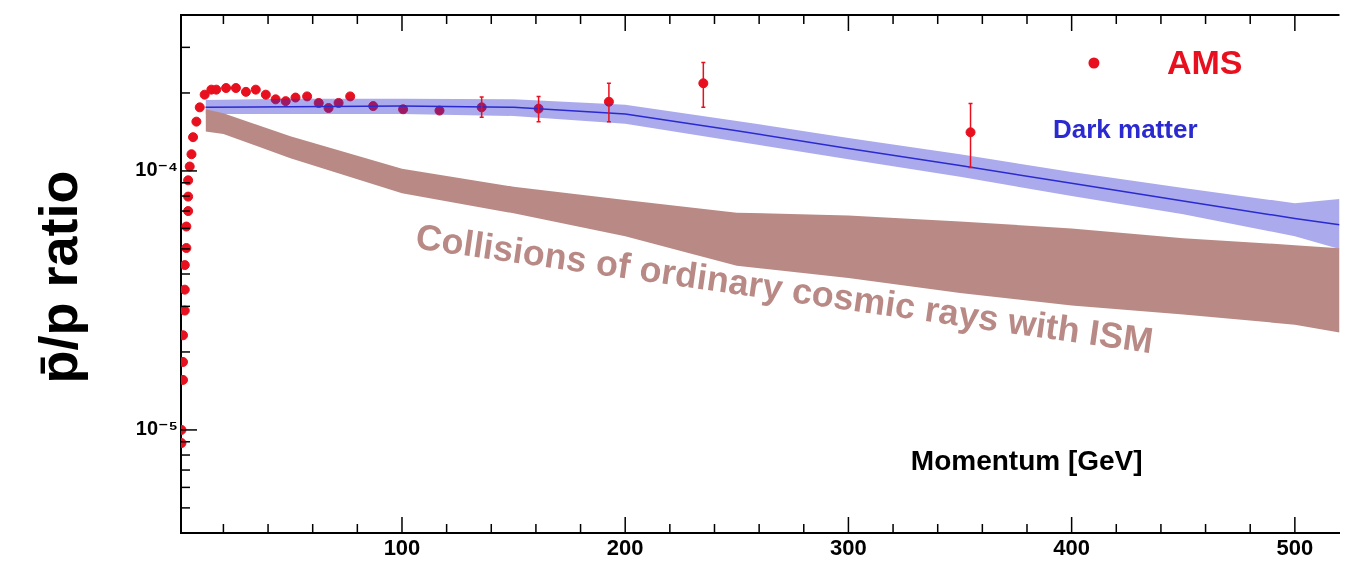  What do you see at coordinates (1071, 548) in the screenshot?
I see `x-tick-label: 400` at bounding box center [1071, 548].